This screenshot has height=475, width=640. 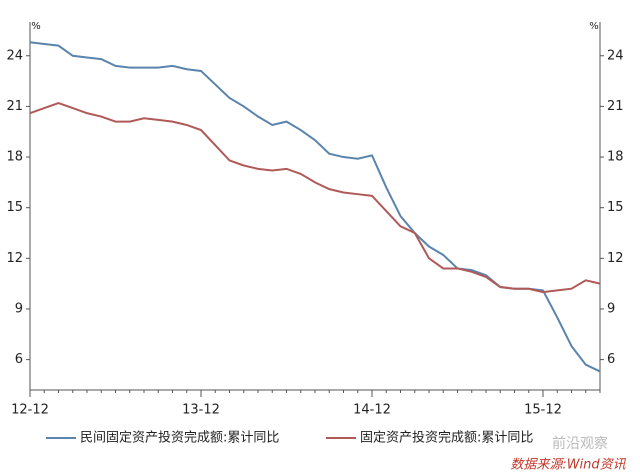 I want to click on y-tick-label: 21, so click(x=14, y=106).